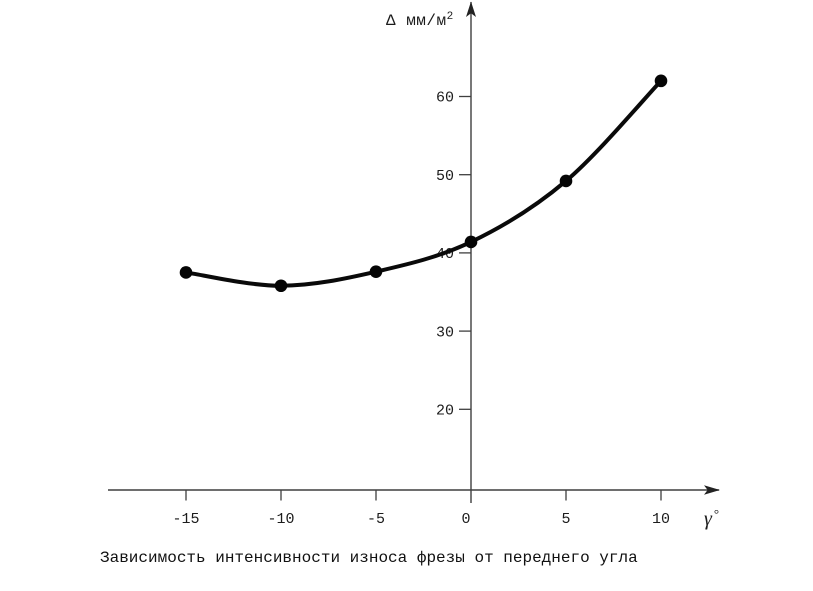 Image resolution: width=813 pixels, height=591 pixels. What do you see at coordinates (280, 519) in the screenshot?
I see `x-tick-label: -10` at bounding box center [280, 519].